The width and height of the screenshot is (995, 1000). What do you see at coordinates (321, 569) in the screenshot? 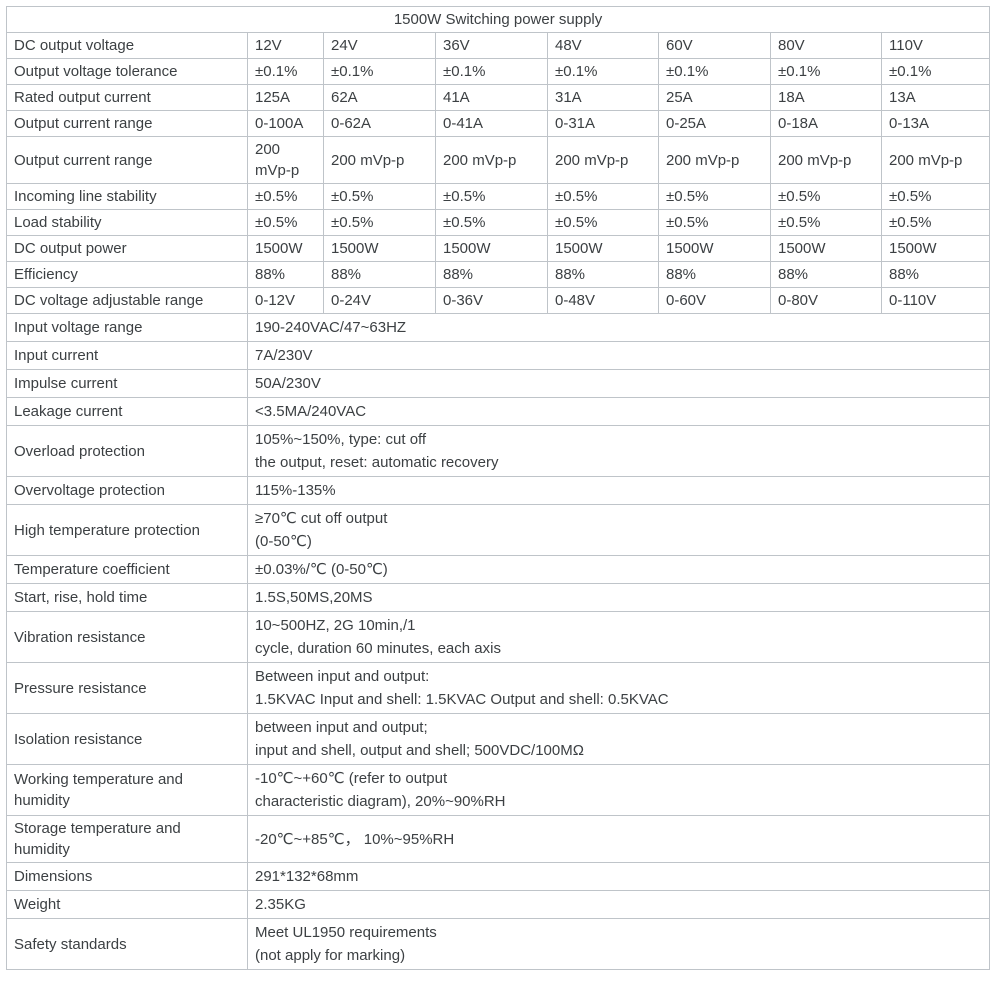
I see `spec-value-line: ±0.03%/℃ (0-50℃)` at bounding box center [321, 569].